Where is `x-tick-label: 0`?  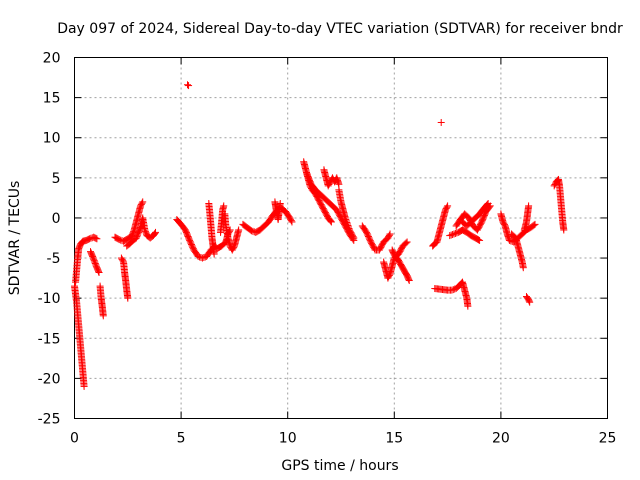
x-tick-label: 0 is located at coordinates (74, 439).